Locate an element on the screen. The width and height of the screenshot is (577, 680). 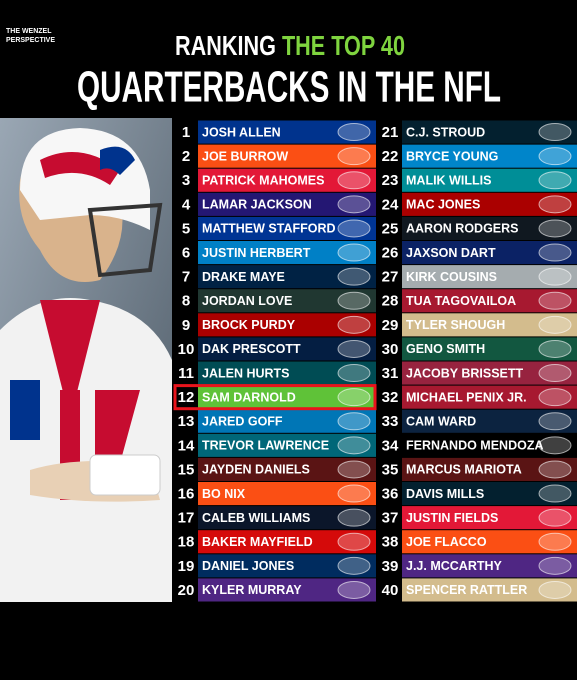
rank-number: 9 is located at coordinates (186, 325).